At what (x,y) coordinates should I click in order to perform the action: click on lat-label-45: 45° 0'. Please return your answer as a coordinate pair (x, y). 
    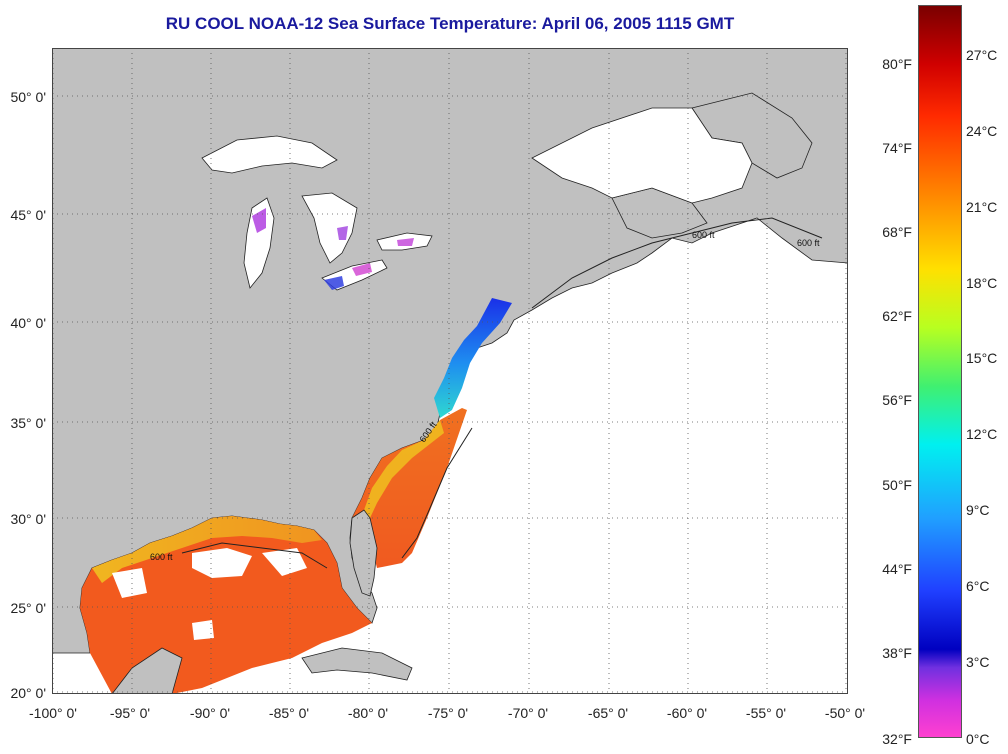
    Looking at the image, I should click on (28, 215).